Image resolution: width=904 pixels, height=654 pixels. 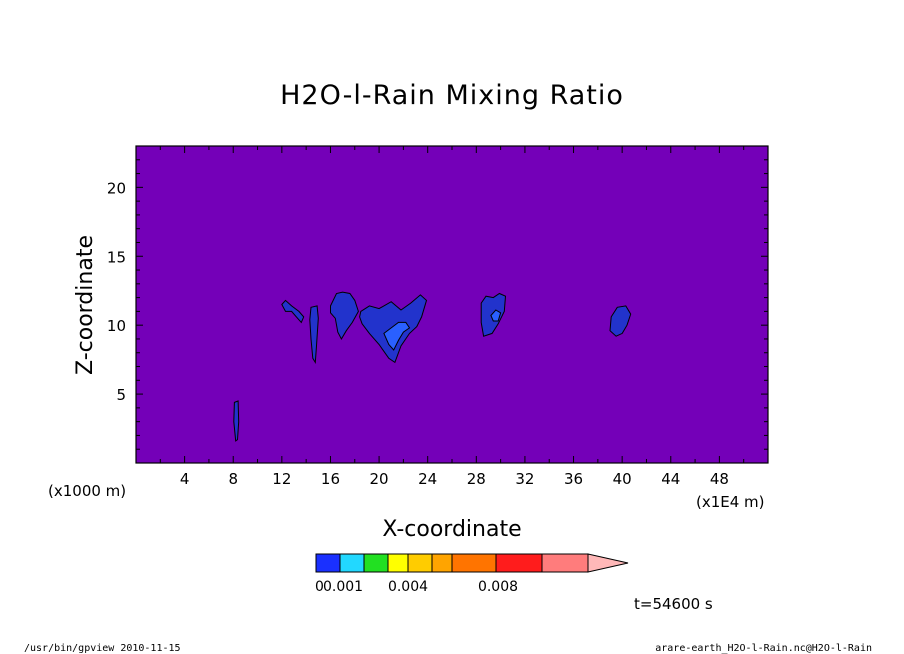 I want to click on y-tick-label: 5, so click(x=121, y=395).